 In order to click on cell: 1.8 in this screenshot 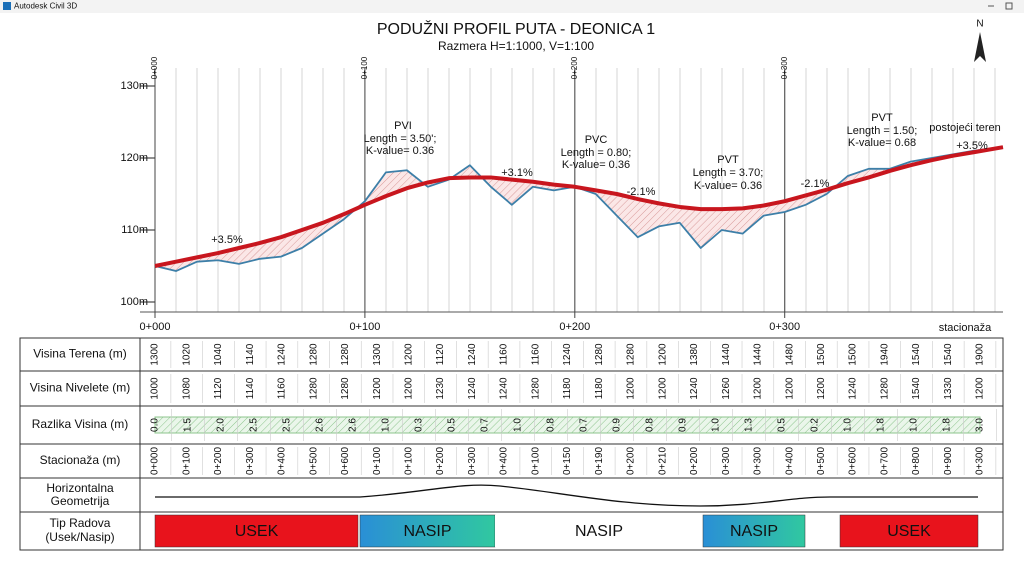, I will do `click(881, 425)`.